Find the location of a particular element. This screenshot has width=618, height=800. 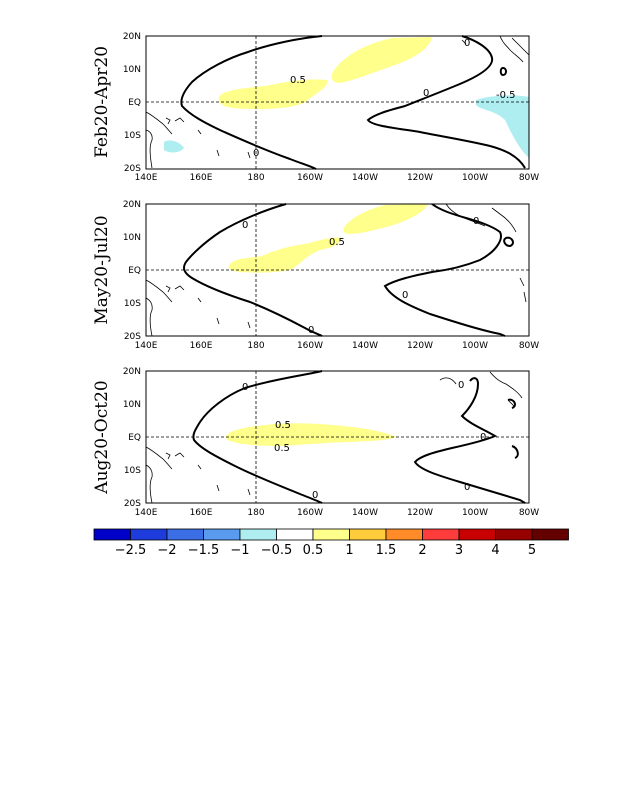

panel-3-zero-contour-east is located at coordinates (469, 440).